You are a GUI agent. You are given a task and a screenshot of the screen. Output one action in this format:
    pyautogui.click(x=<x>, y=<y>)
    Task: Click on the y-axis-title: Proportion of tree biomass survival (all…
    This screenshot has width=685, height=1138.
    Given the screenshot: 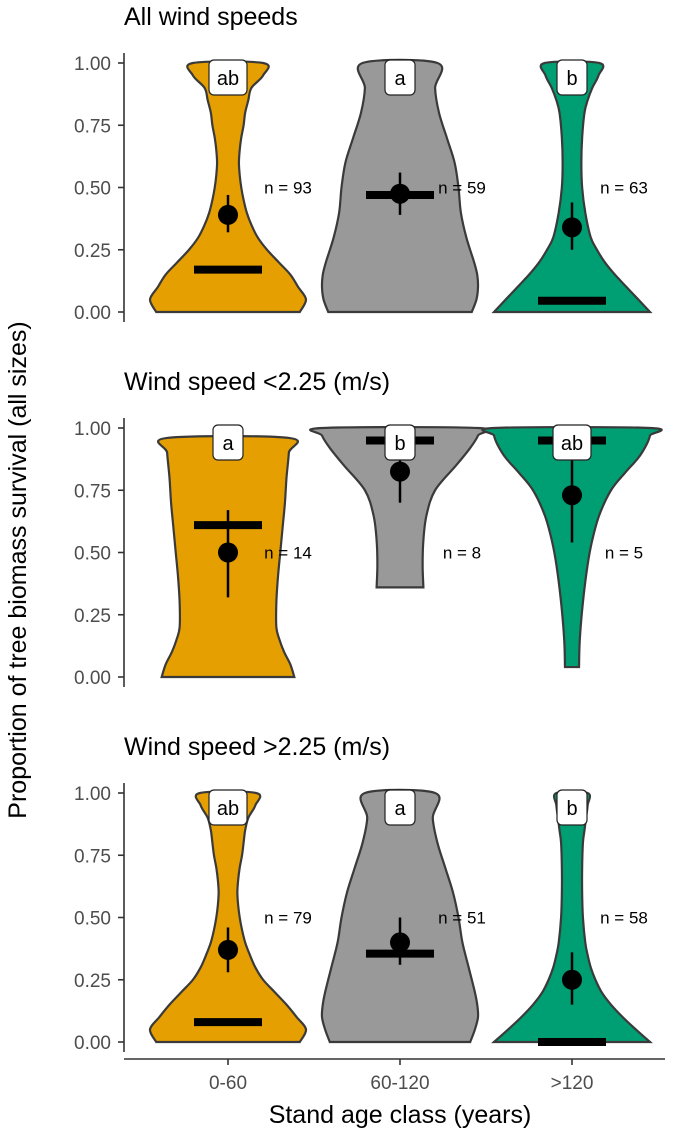 What is the action you would take?
    pyautogui.click(x=18, y=569)
    